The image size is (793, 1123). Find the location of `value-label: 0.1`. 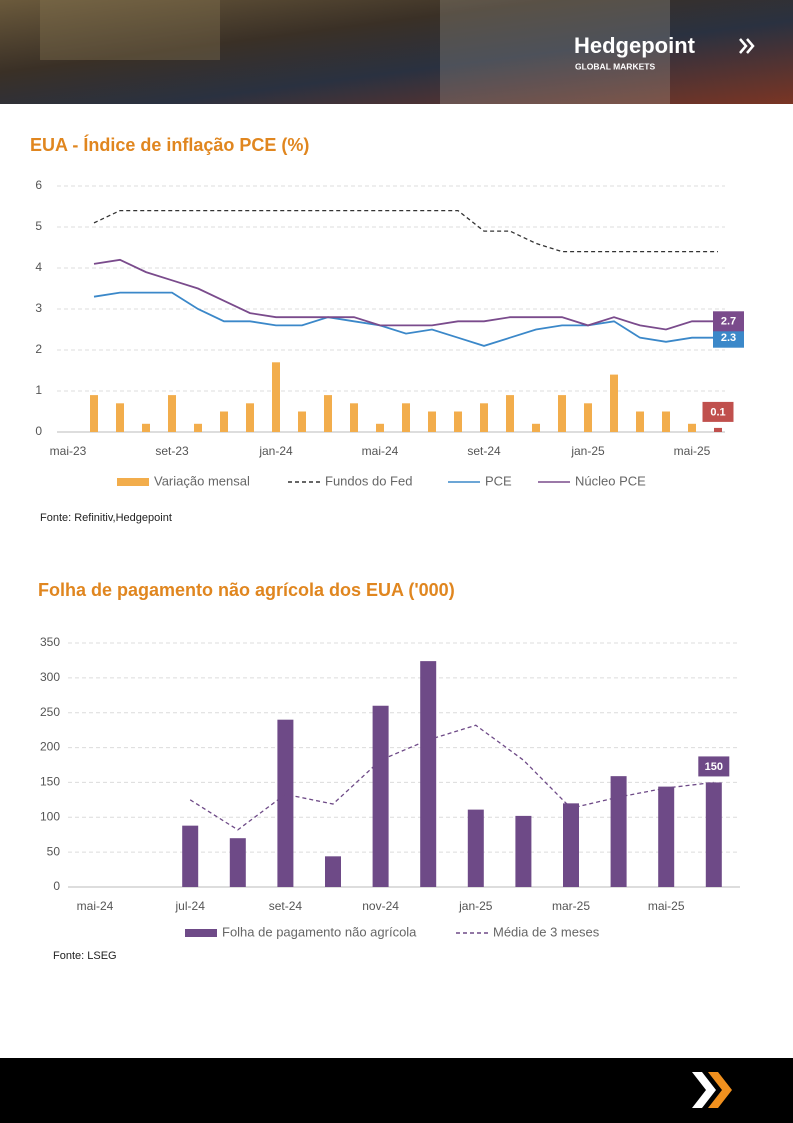

value-label: 0.1 is located at coordinates (717, 412).